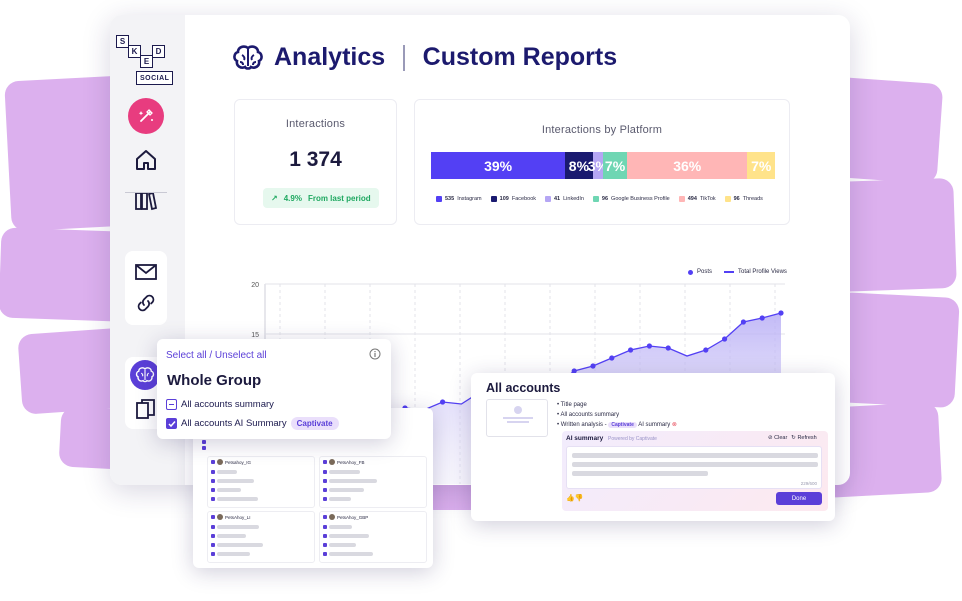 This screenshot has width=962, height=601. Describe the element at coordinates (498, 165) in the screenshot. I see `platform-segment: 39%` at that location.